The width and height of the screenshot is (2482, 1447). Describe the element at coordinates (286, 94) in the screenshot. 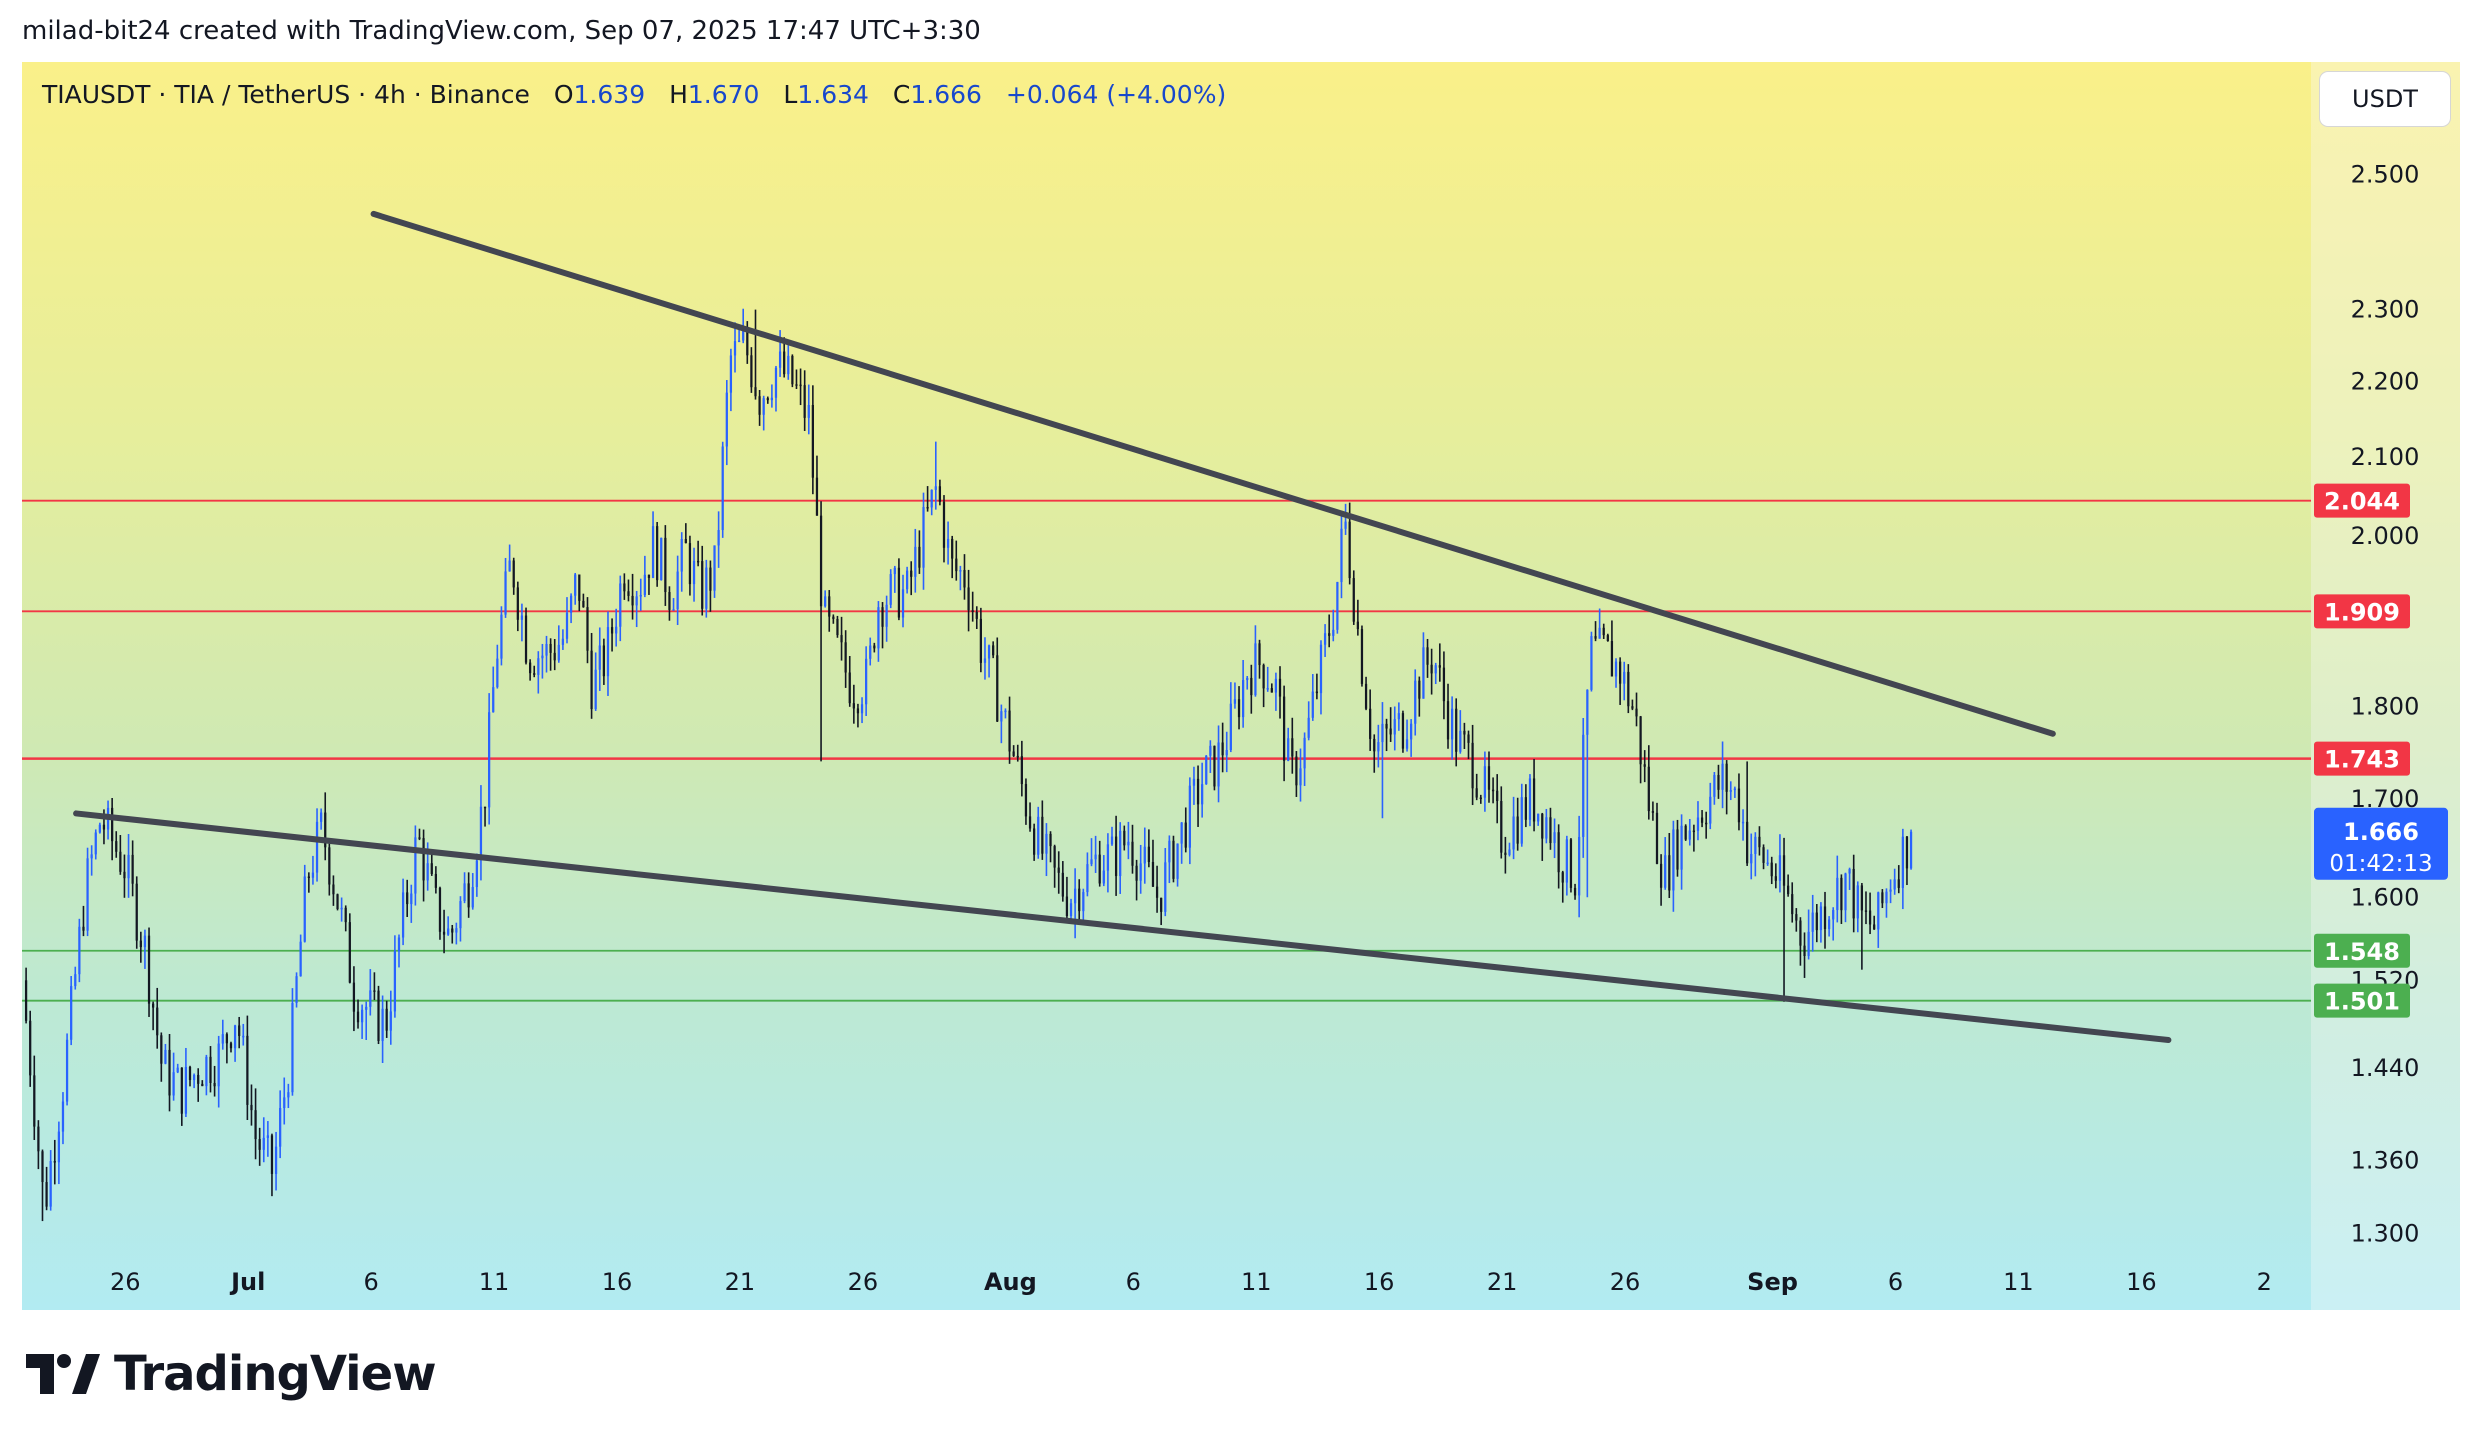

I see `symbol-title: TIAUSDT · TIA / TetherUS · 4h · Binance` at that location.